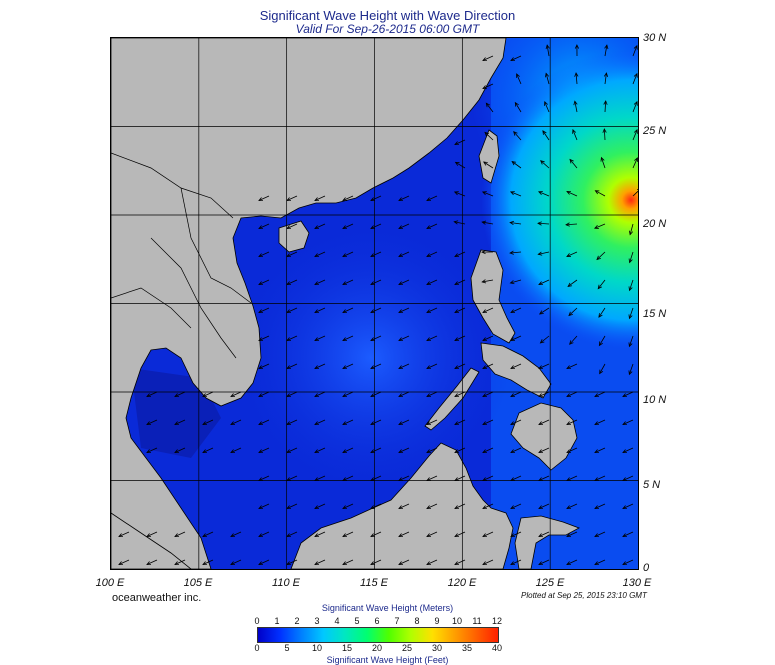 The height and width of the screenshot is (665, 775). Describe the element at coordinates (652, 485) in the screenshot. I see `lat-tick-5: 5 N` at that location.